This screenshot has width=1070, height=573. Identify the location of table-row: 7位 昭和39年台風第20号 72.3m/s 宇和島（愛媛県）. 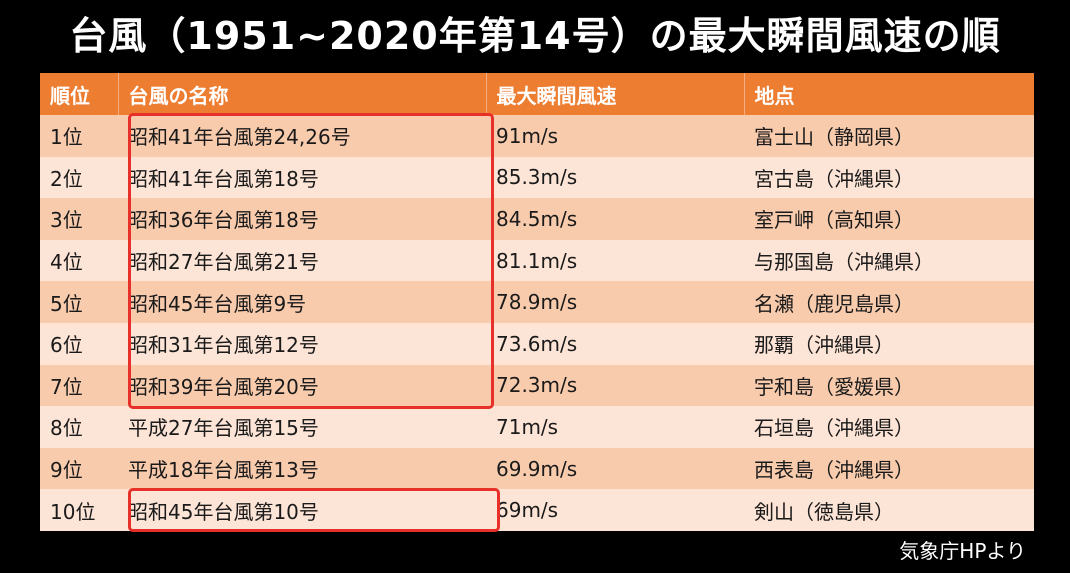
(537, 385).